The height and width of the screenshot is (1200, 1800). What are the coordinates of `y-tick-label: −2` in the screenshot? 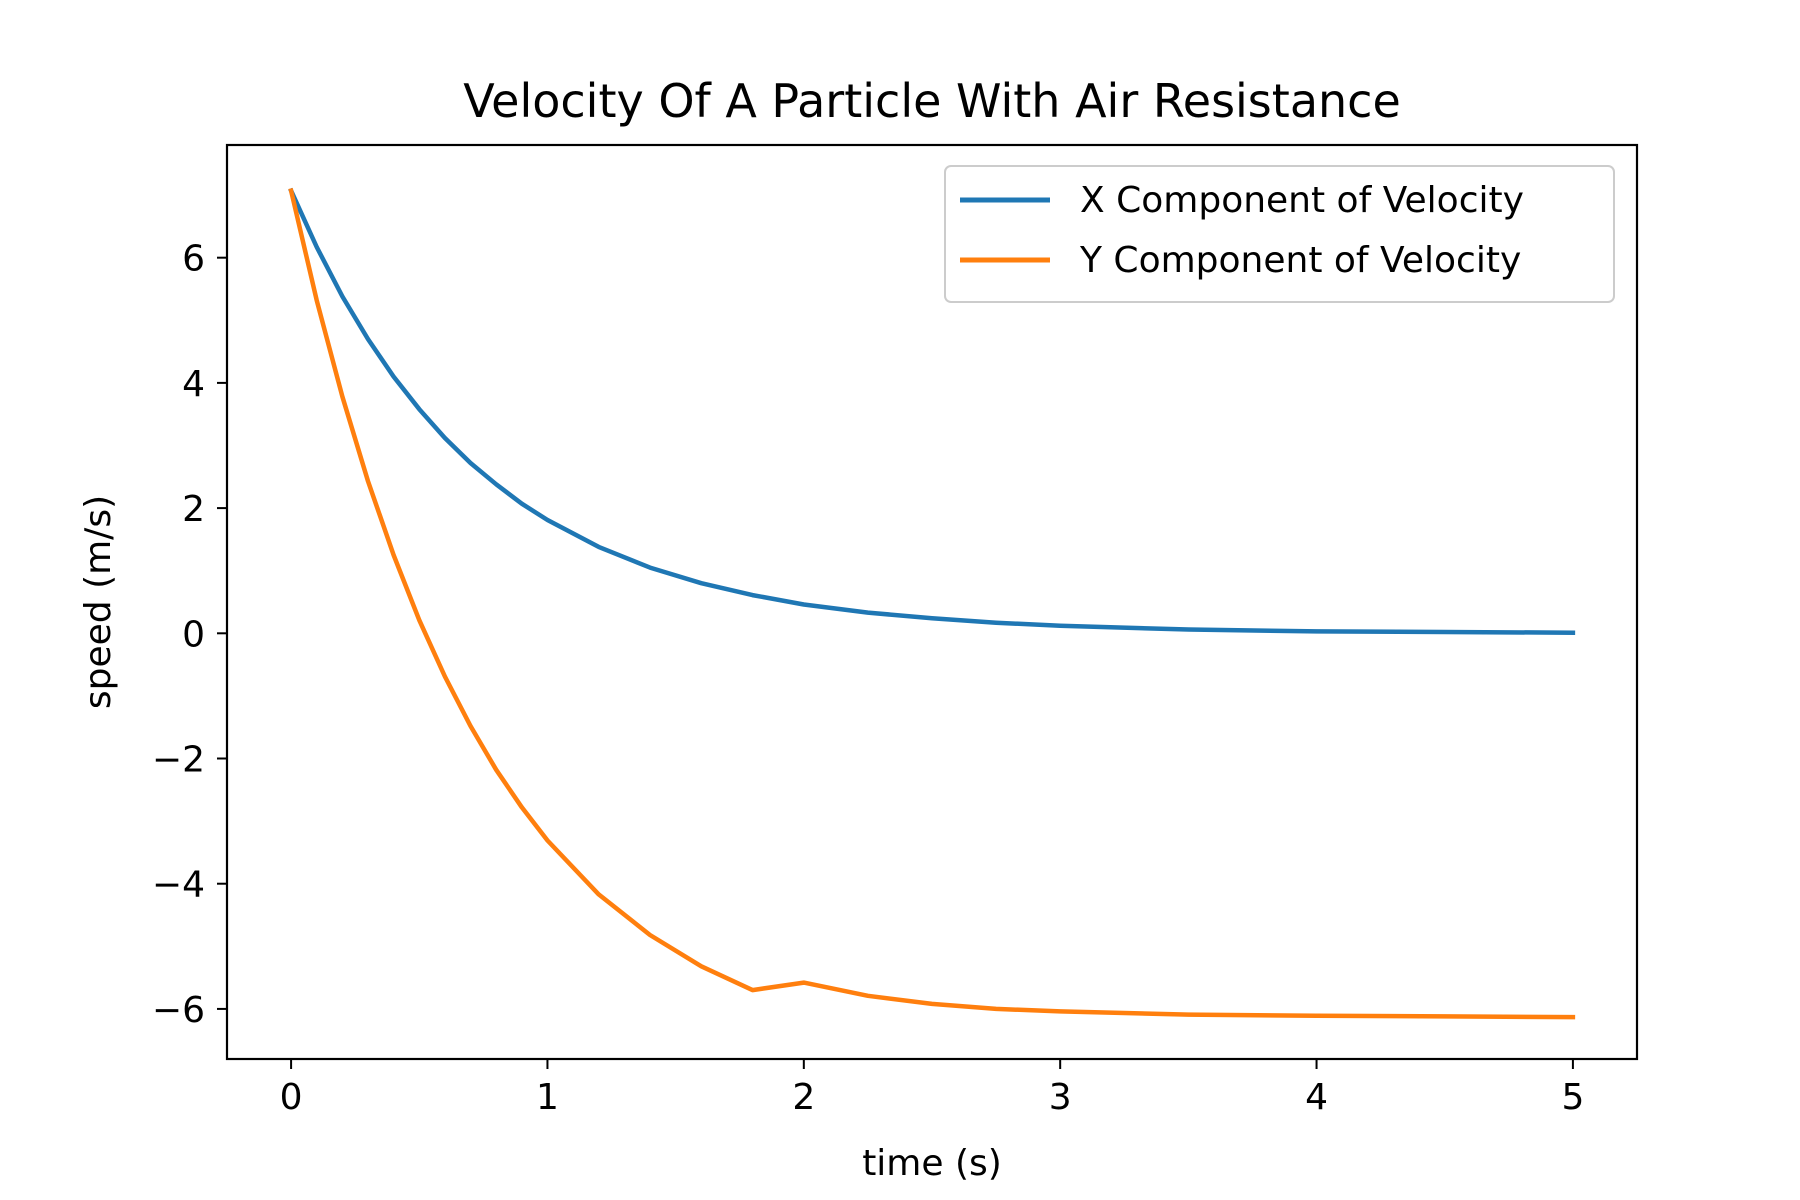 It's located at (178, 760).